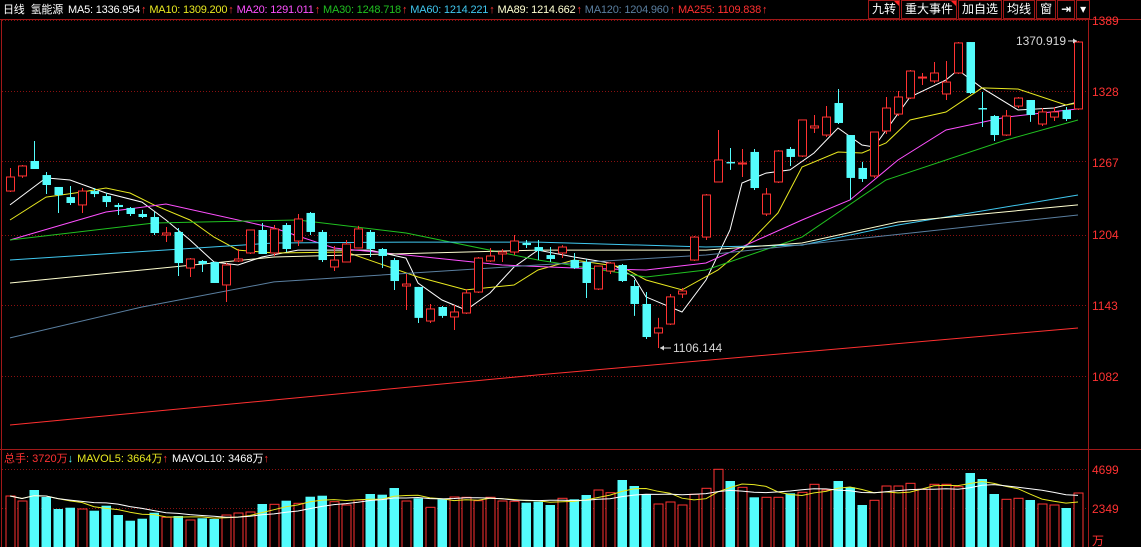 The width and height of the screenshot is (1141, 547). What do you see at coordinates (1066, 9) in the screenshot?
I see `jump-to-end-icon: ⇥` at bounding box center [1066, 9].